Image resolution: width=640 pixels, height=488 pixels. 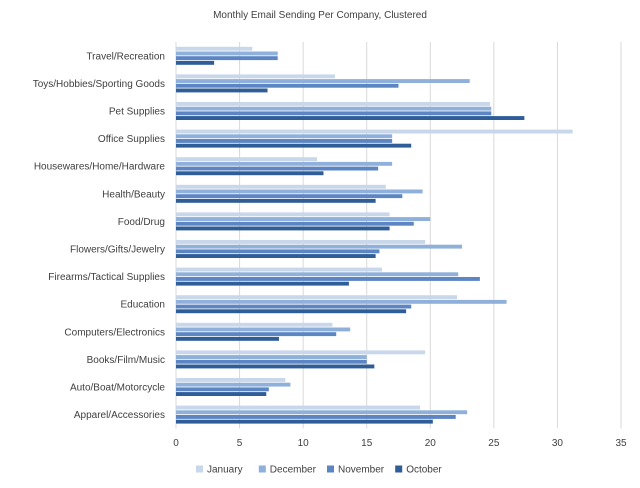 I want to click on x-tick-label: 20, so click(x=431, y=443).